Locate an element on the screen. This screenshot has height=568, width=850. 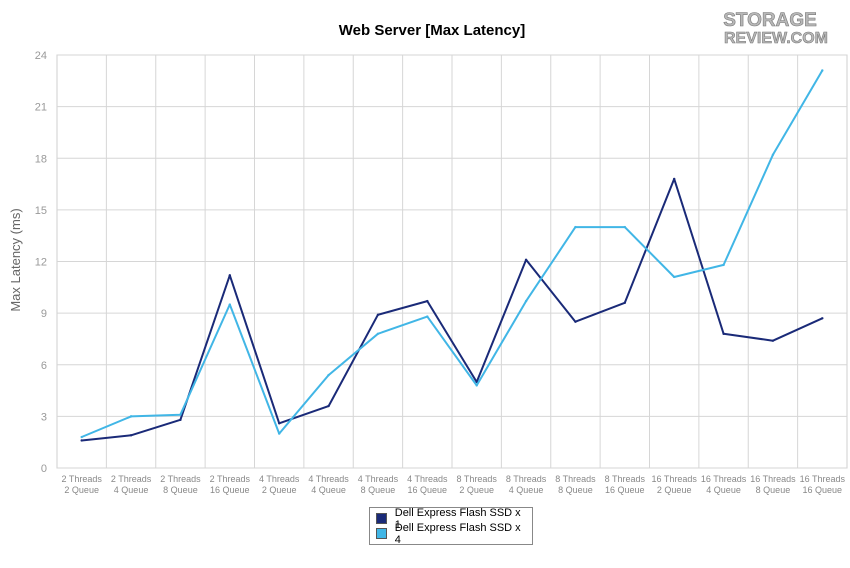
y-tick-label: 21 is located at coordinates (41, 108).